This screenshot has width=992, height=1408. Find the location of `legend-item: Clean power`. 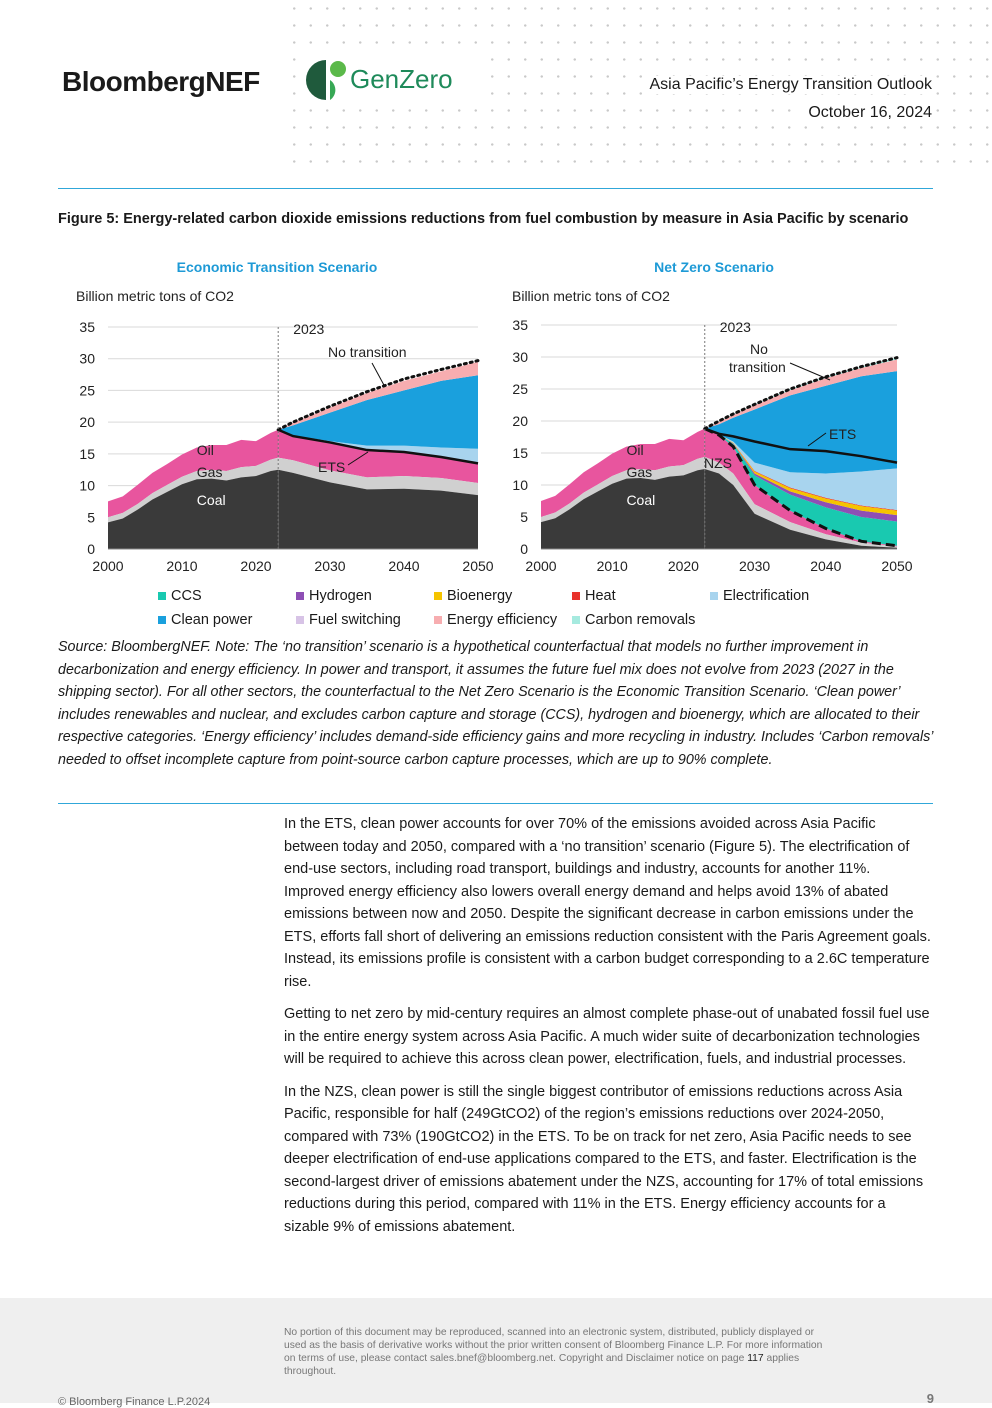

legend-item: Clean power is located at coordinates (205, 620).